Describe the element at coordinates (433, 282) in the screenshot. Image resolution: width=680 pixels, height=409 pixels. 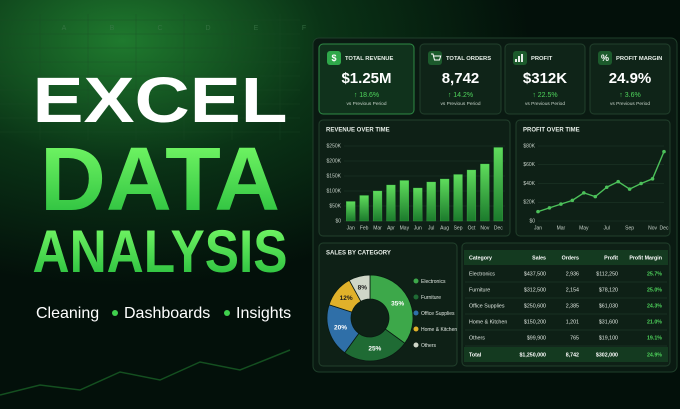
I see `legend-label: Electronics` at that location.